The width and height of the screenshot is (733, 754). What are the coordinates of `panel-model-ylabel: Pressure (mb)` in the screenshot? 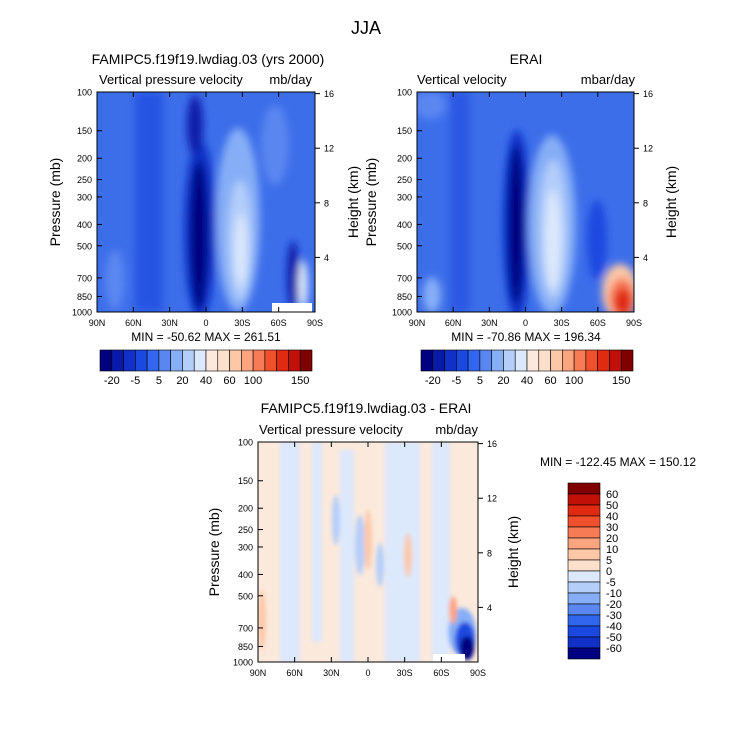 It's located at (55, 202).